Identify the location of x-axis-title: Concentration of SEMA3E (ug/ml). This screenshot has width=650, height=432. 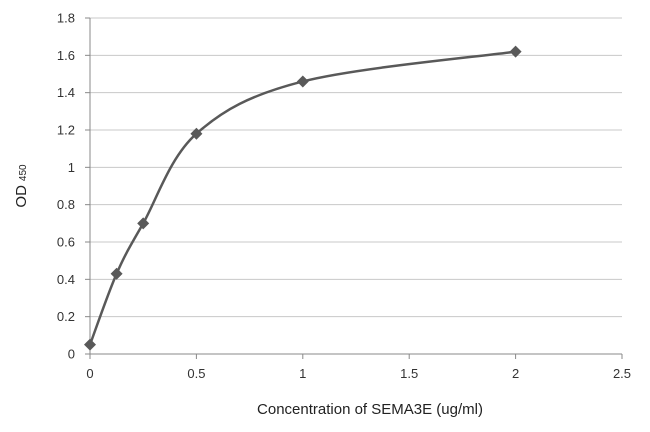
(370, 409).